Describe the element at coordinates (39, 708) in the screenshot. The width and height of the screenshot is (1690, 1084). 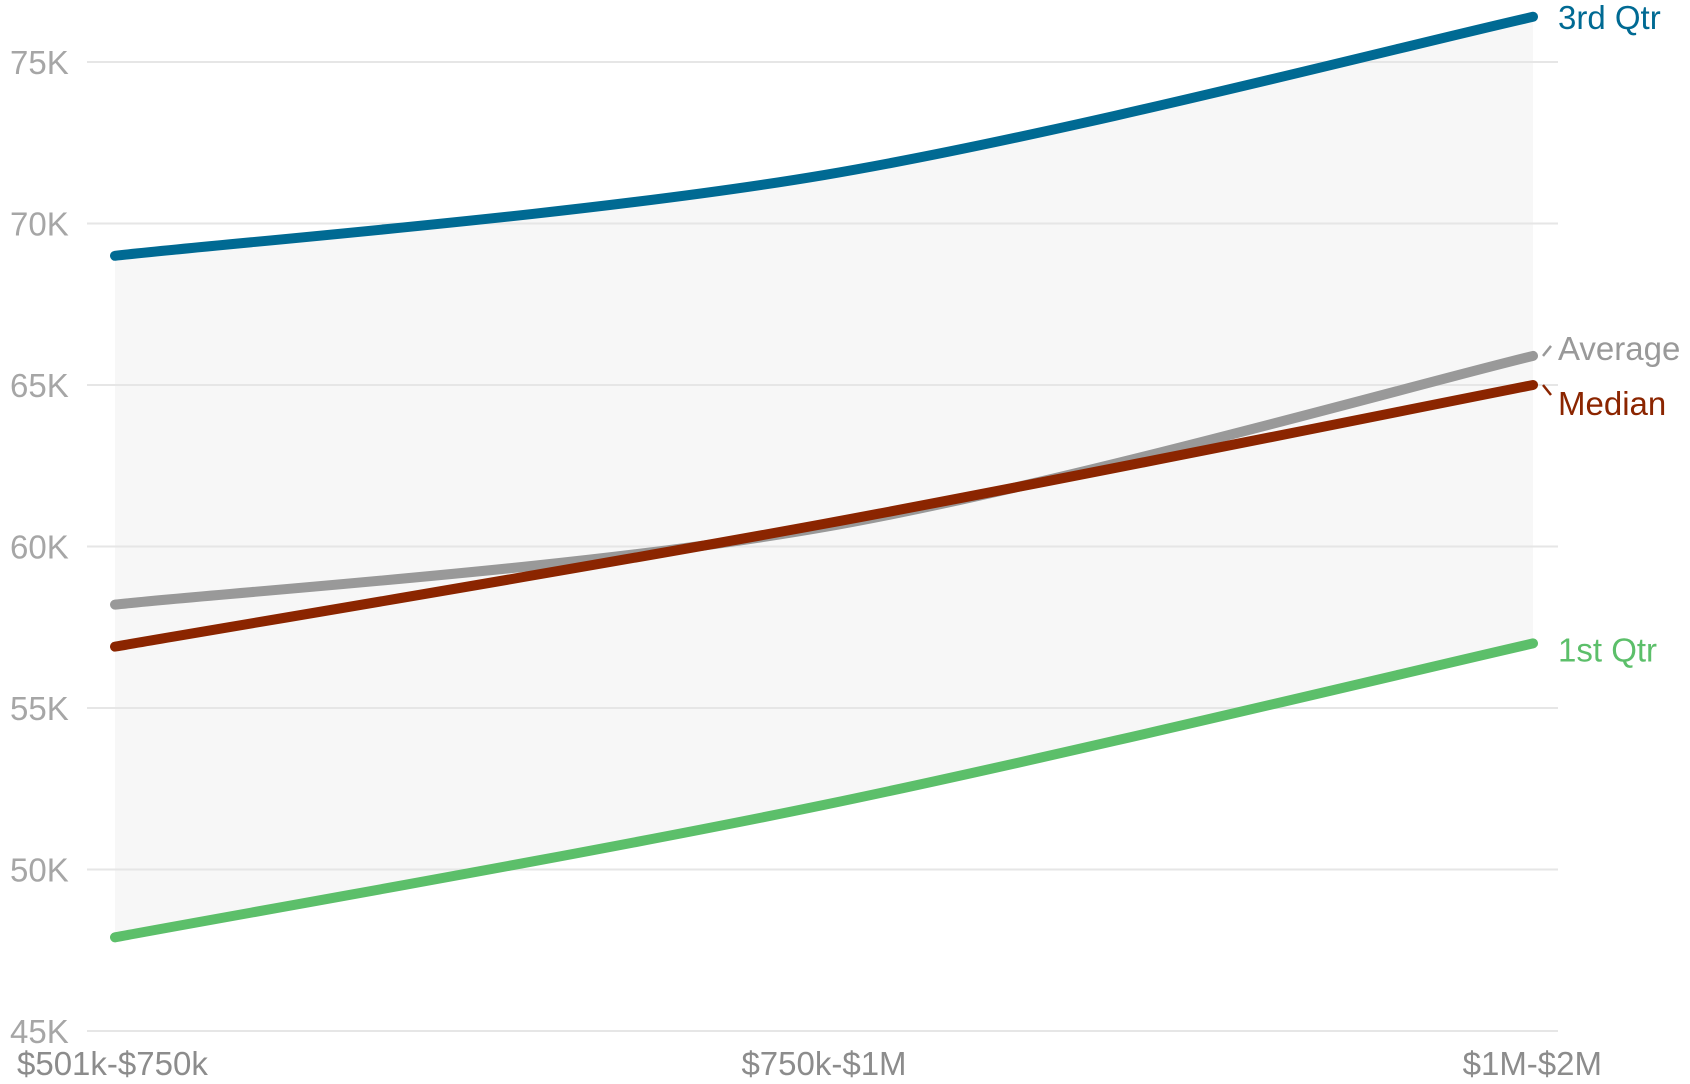
I see `y-tick-label: 55K` at that location.